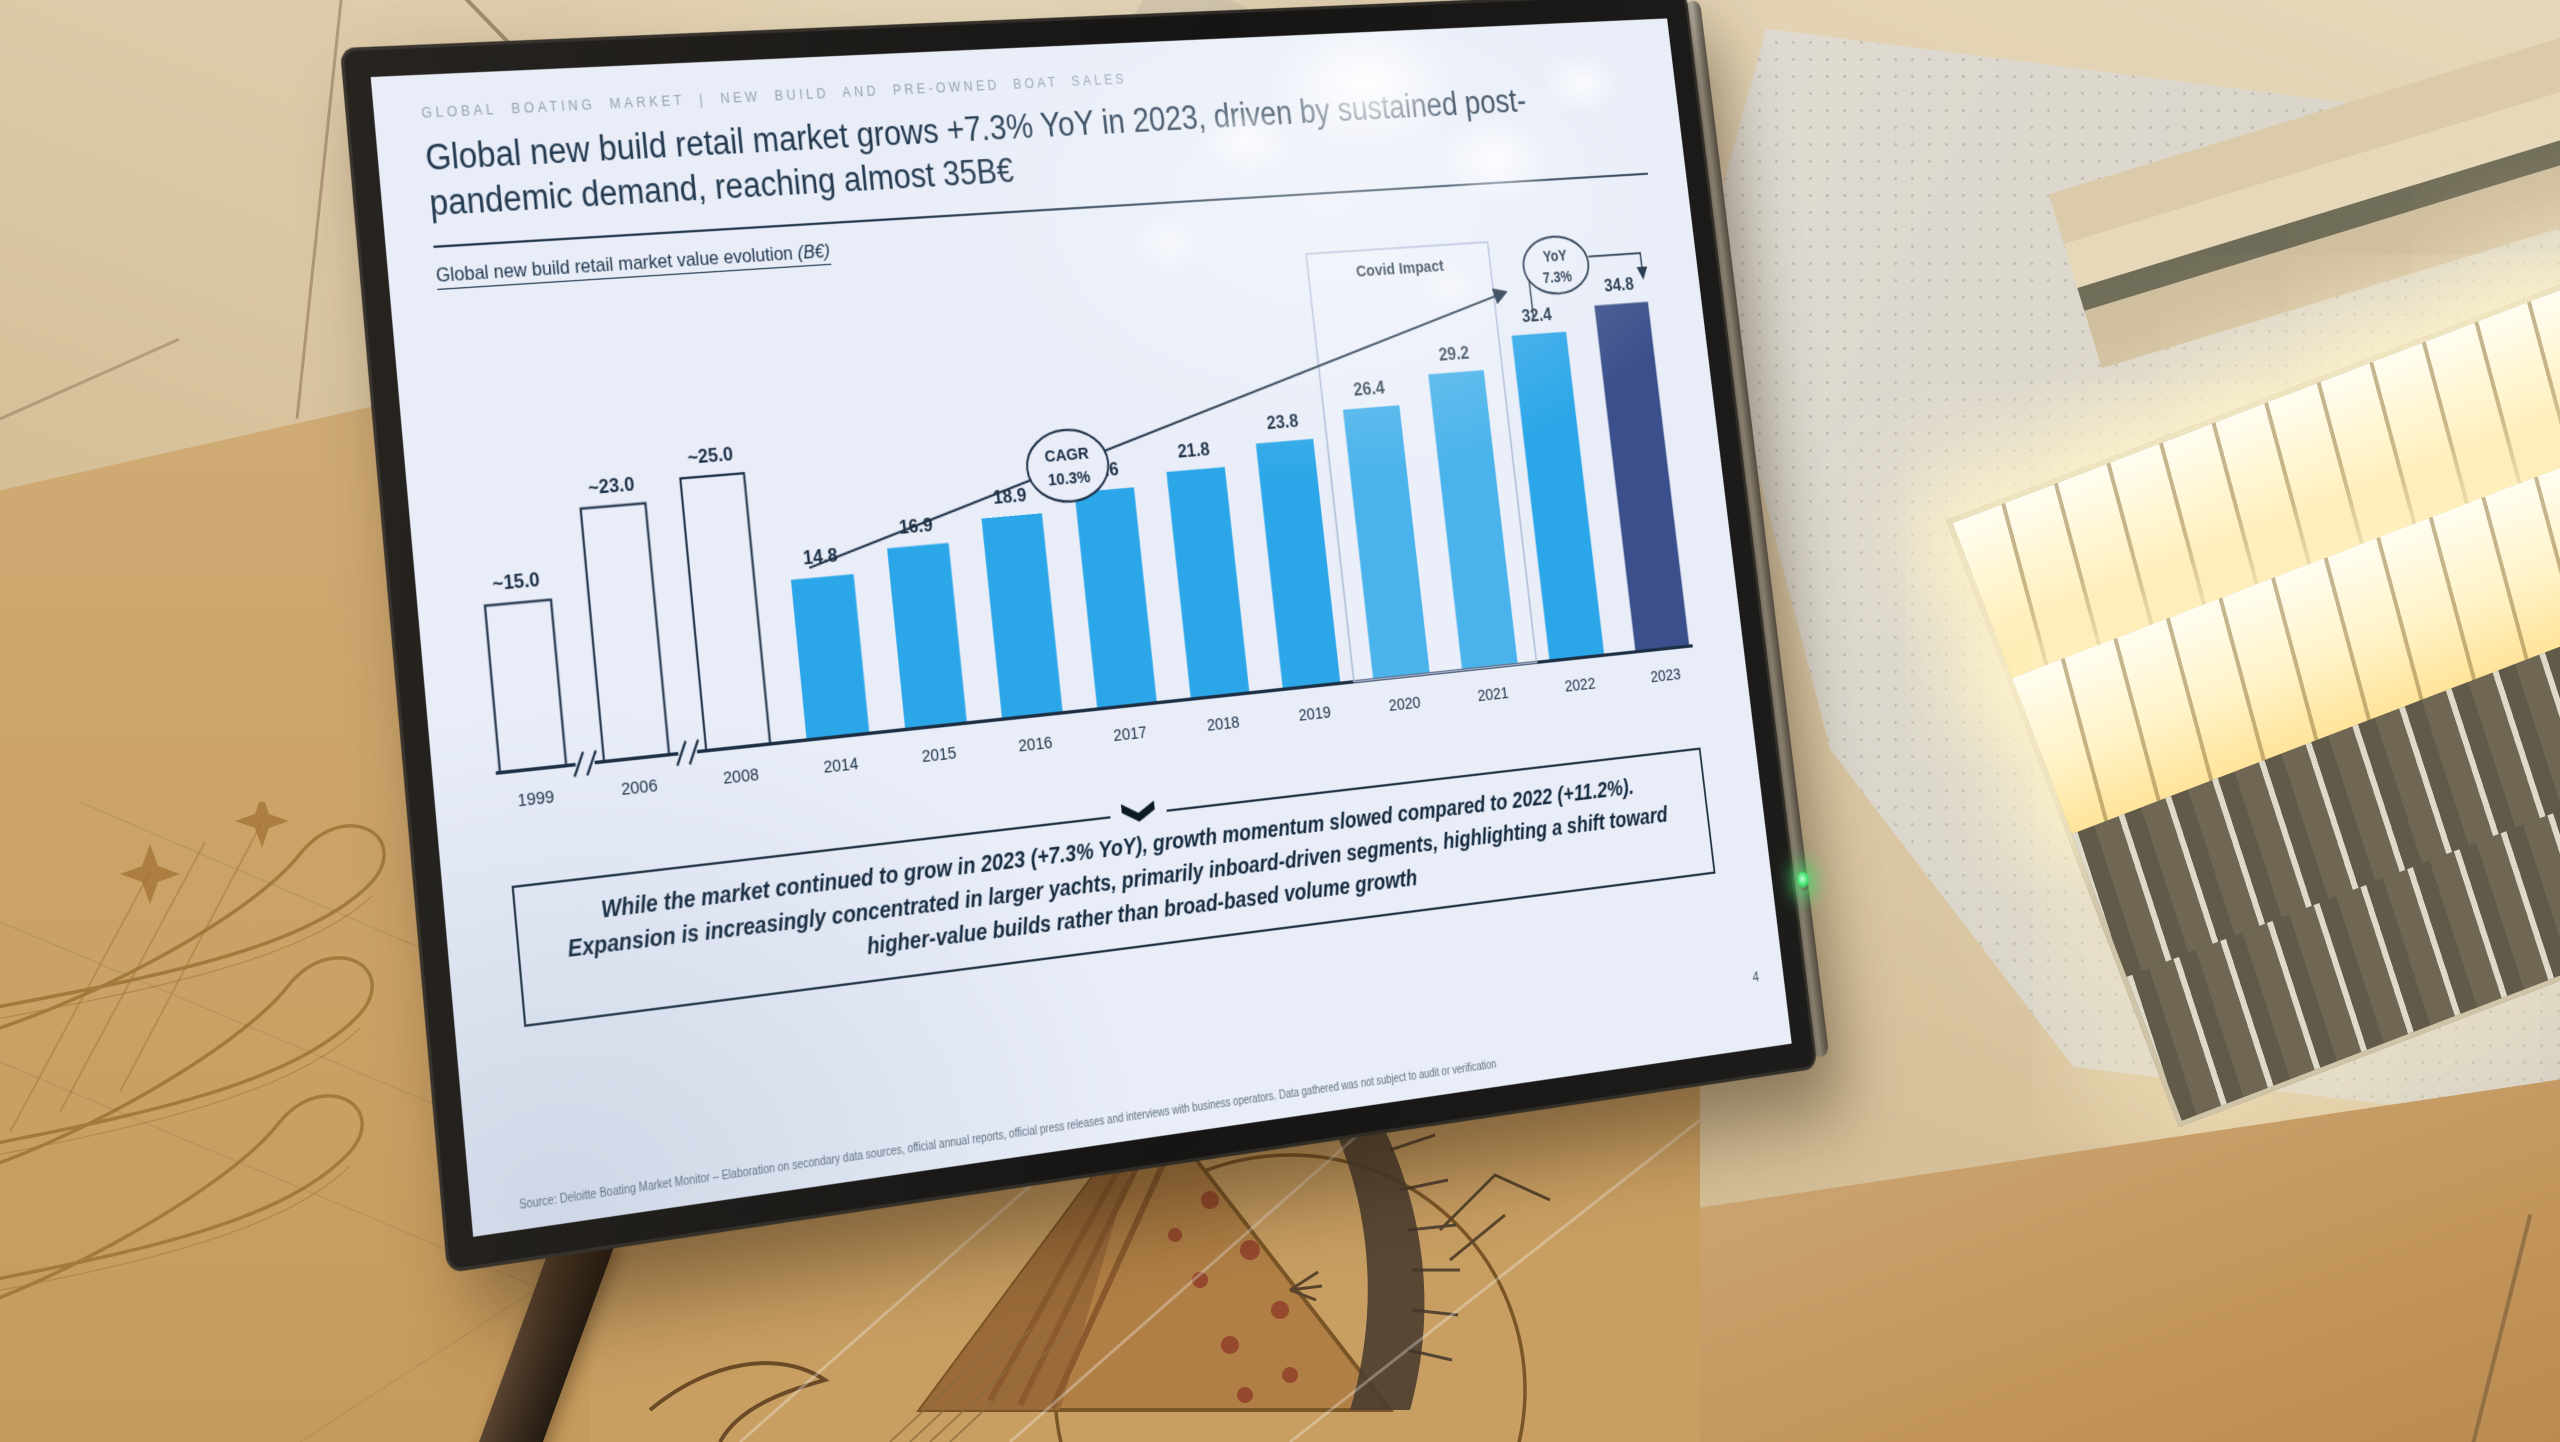 The width and height of the screenshot is (2560, 1442). I want to click on bar-2008, so click(725, 611).